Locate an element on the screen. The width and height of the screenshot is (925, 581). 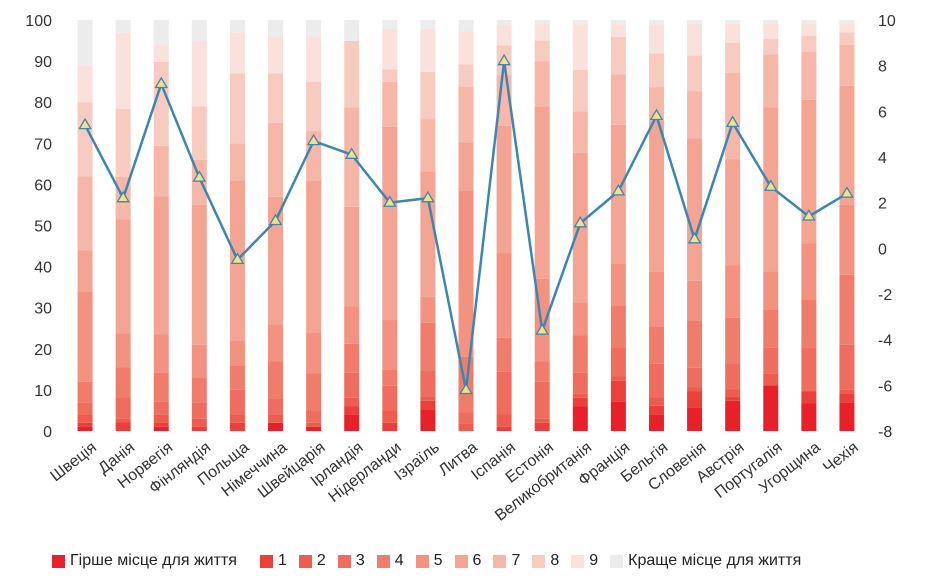
left-tick-label: 50 is located at coordinates (43, 227).